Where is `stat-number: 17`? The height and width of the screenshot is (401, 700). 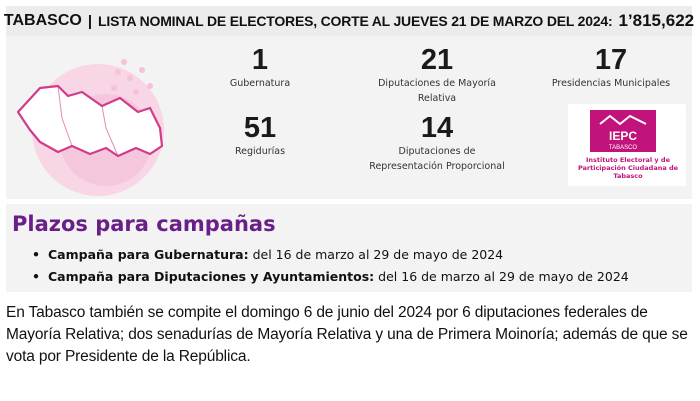
stat-number: 17 is located at coordinates (611, 60).